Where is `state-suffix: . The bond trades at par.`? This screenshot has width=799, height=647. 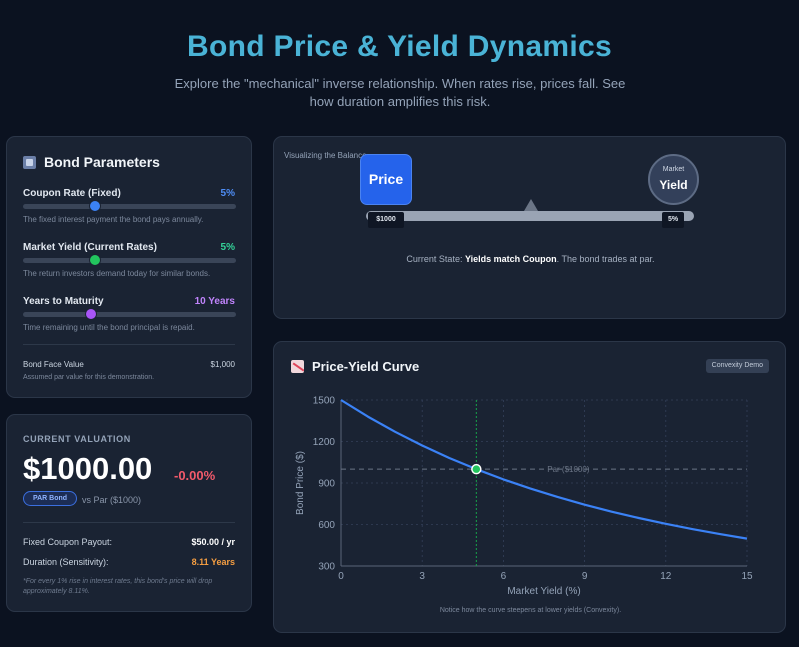
state-suffix: . The bond trades at par. is located at coordinates (605, 259).